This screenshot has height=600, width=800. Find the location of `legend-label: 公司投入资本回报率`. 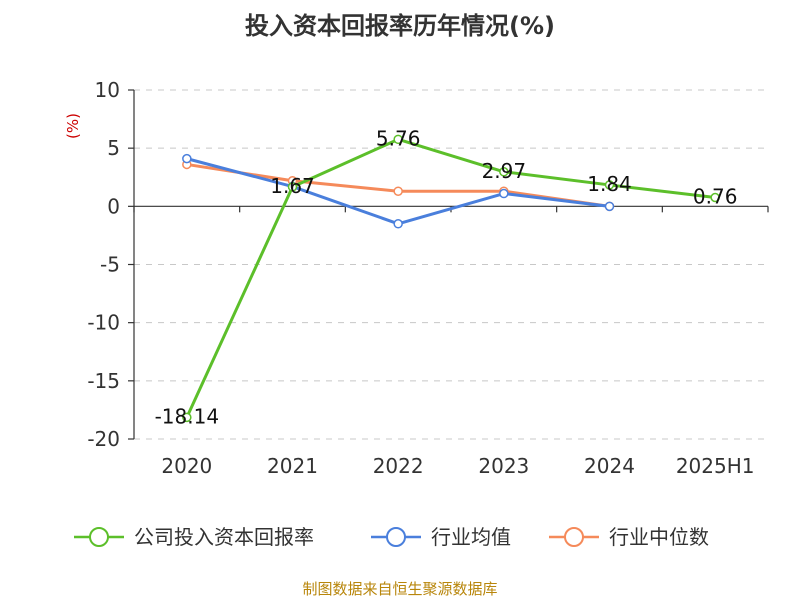

legend-label: 公司投入资本回报率 is located at coordinates (224, 537).